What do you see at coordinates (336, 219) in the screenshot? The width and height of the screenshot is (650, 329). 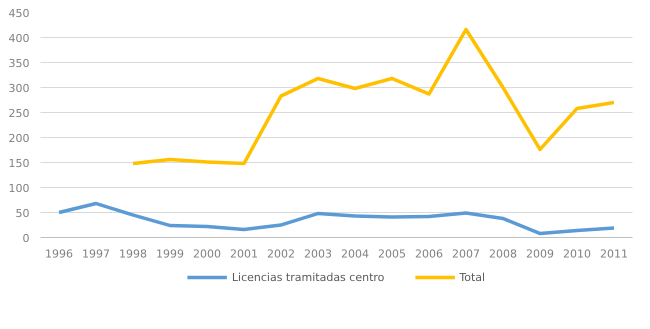 I see `line-series` at bounding box center [336, 219].